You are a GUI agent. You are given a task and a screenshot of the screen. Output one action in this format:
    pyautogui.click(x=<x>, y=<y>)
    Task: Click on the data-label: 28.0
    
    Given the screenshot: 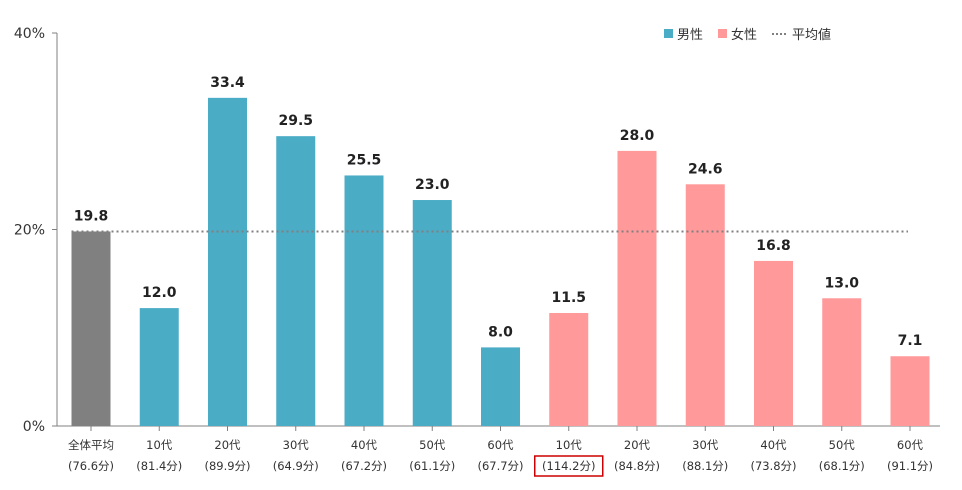 What is the action you would take?
    pyautogui.click(x=637, y=136)
    